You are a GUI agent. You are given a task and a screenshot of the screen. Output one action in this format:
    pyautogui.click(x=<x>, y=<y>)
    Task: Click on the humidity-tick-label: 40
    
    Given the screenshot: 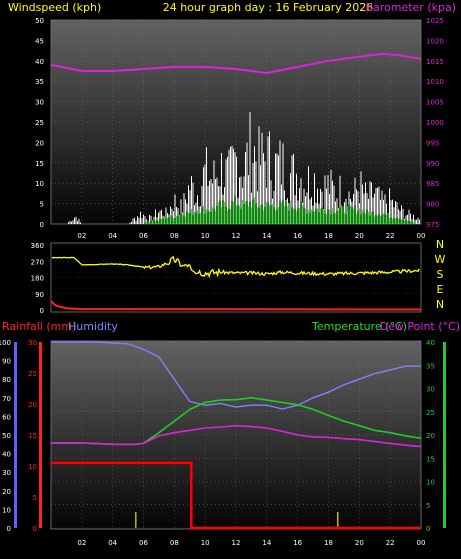 What is the action you would take?
    pyautogui.click(x=6, y=455)
    